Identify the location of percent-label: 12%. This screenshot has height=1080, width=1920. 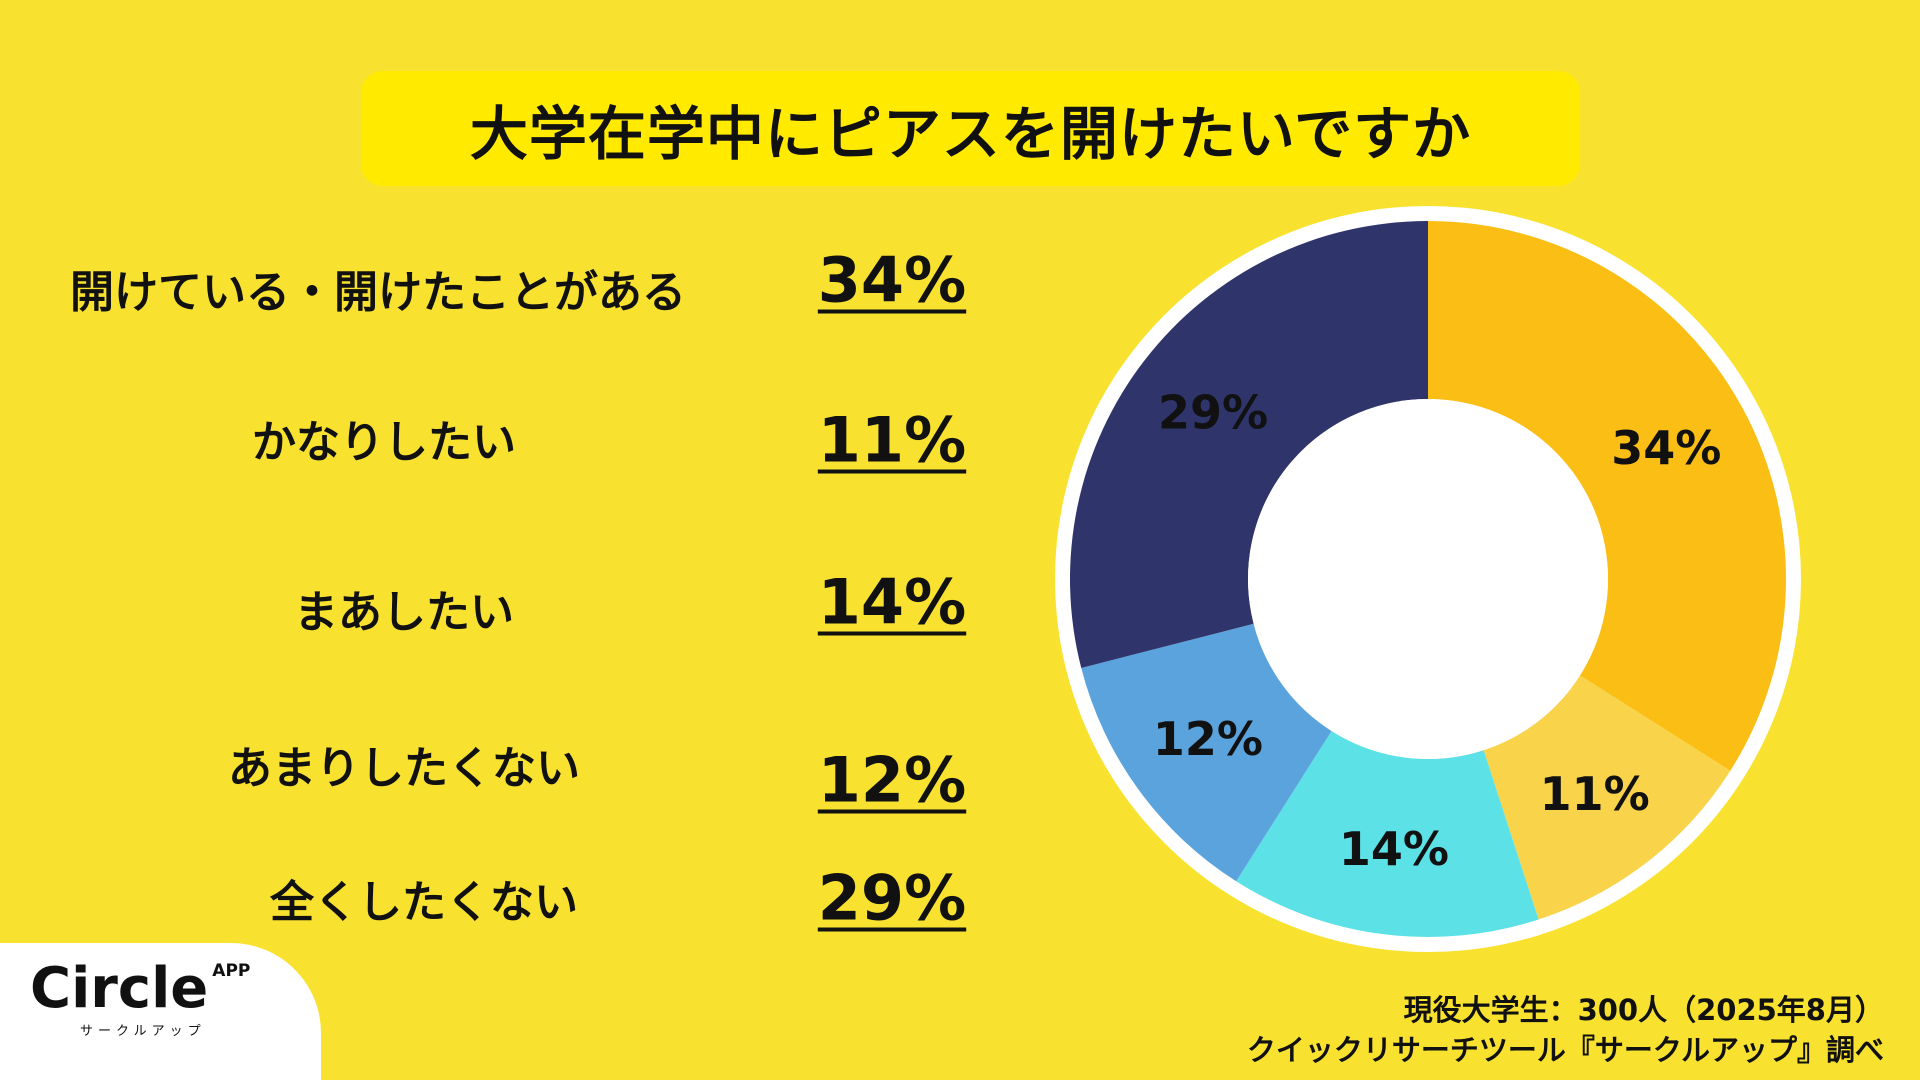
(892, 780).